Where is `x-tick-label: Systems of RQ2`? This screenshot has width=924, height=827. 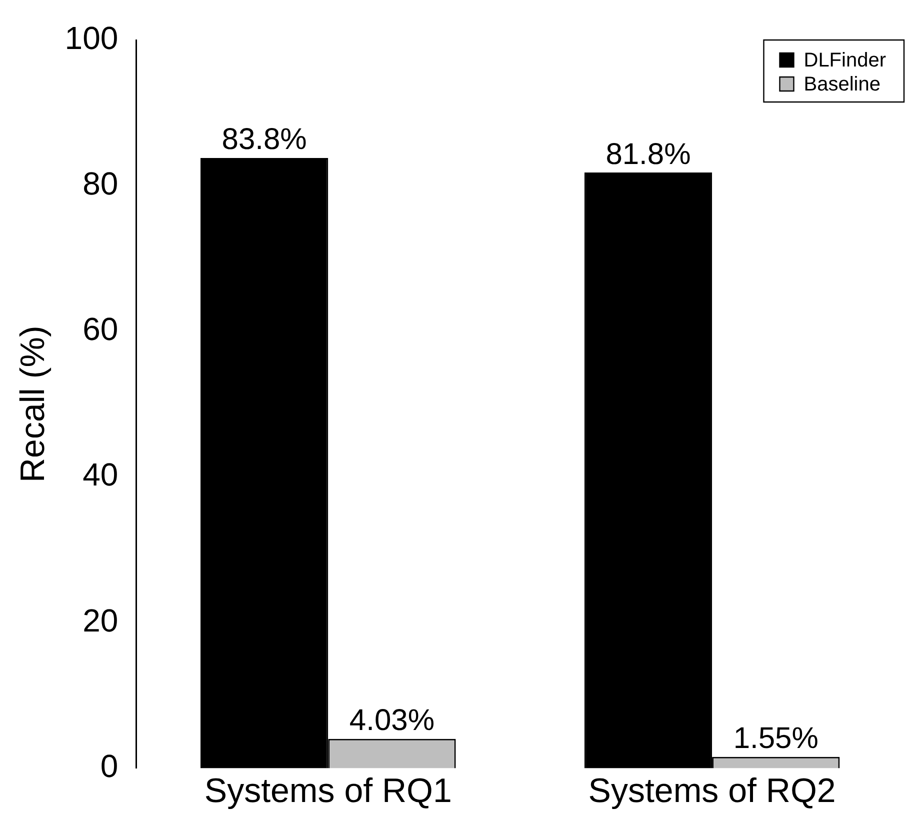 x-tick-label: Systems of RQ2 is located at coordinates (712, 791).